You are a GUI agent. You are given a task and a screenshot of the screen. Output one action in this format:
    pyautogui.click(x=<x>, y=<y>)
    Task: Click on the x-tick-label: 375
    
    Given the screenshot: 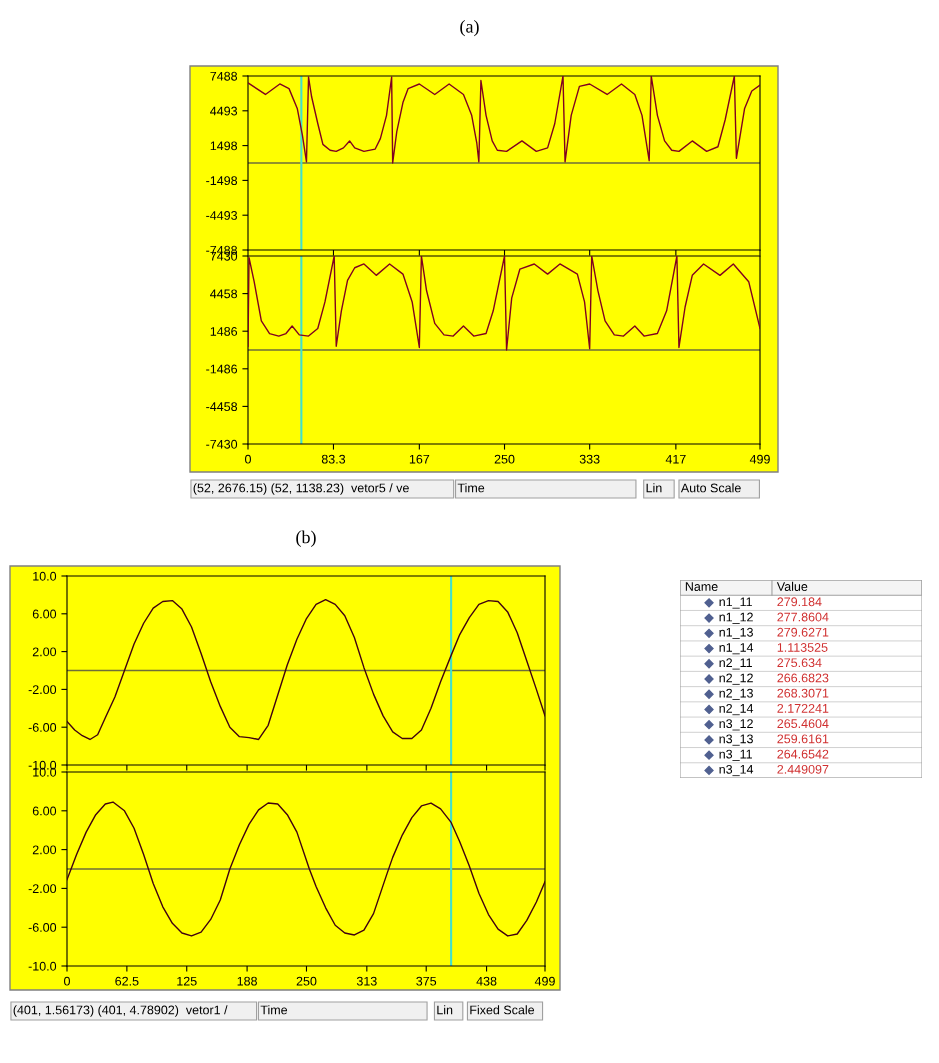 What is the action you would take?
    pyautogui.click(x=426, y=981)
    